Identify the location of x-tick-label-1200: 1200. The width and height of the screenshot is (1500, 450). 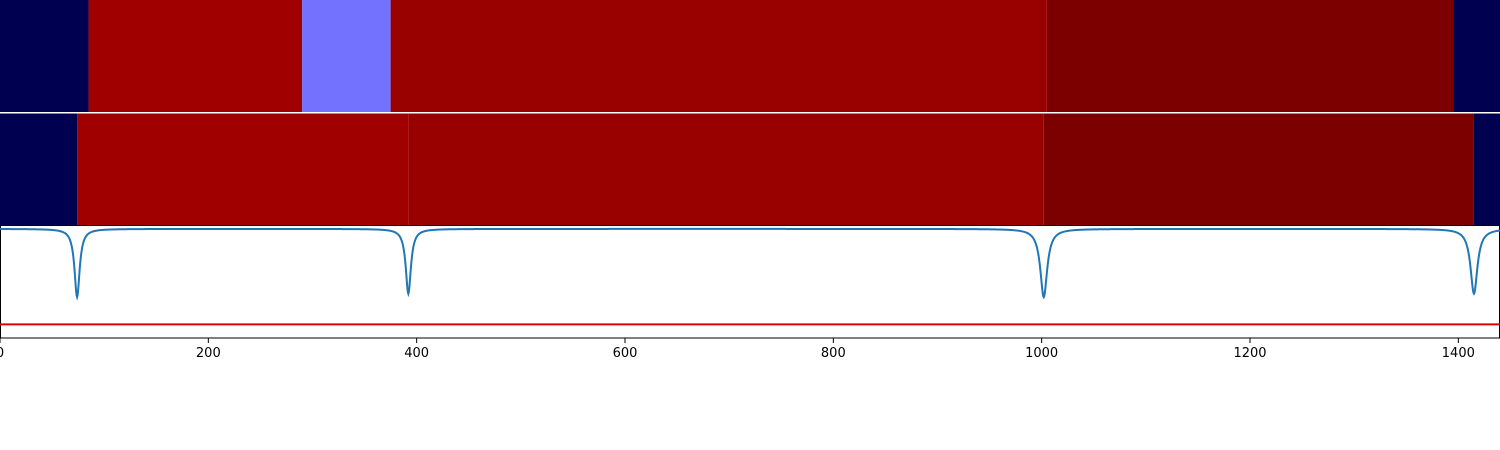
(1249, 353).